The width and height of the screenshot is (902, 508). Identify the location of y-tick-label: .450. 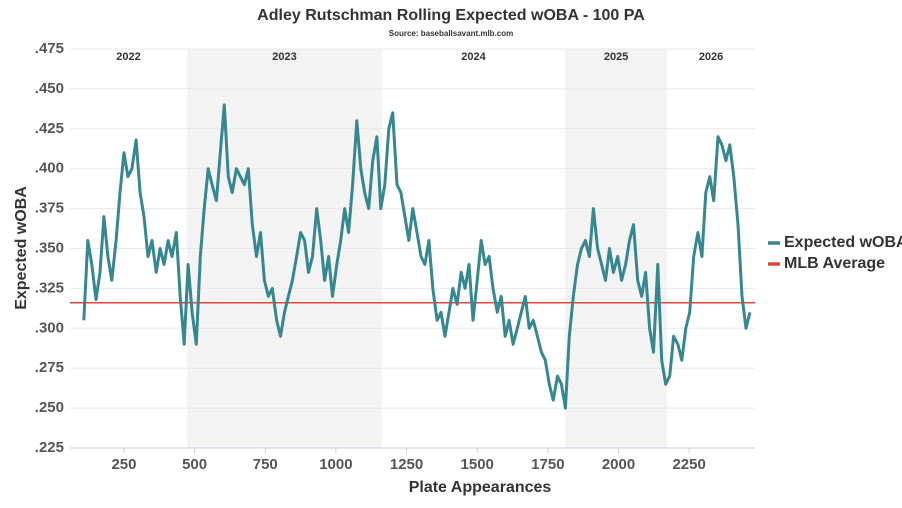
(49, 88).